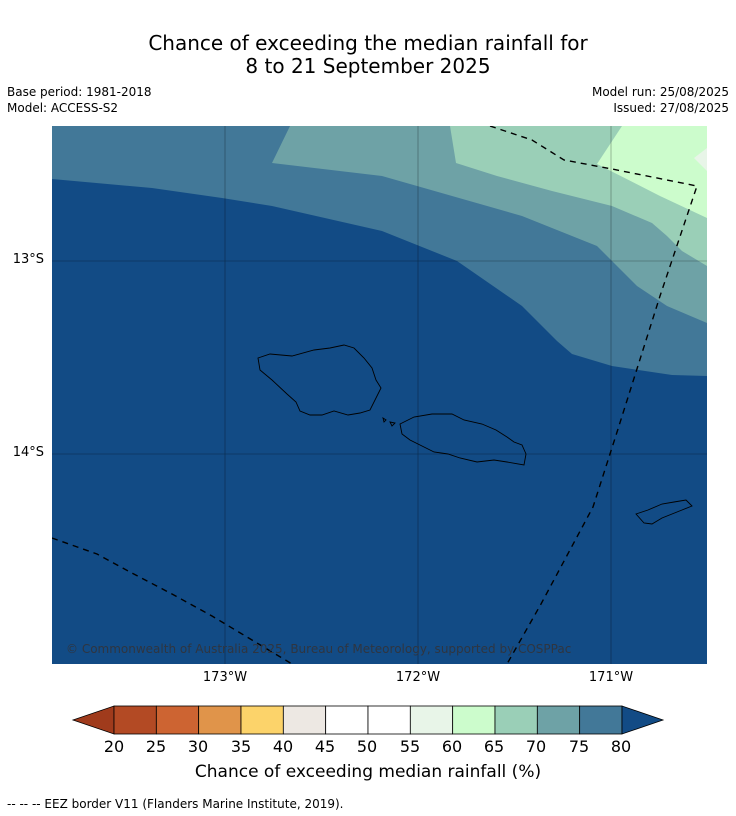 Image resolution: width=736 pixels, height=816 pixels. I want to click on lat-label-13s: 13°S, so click(28, 259).